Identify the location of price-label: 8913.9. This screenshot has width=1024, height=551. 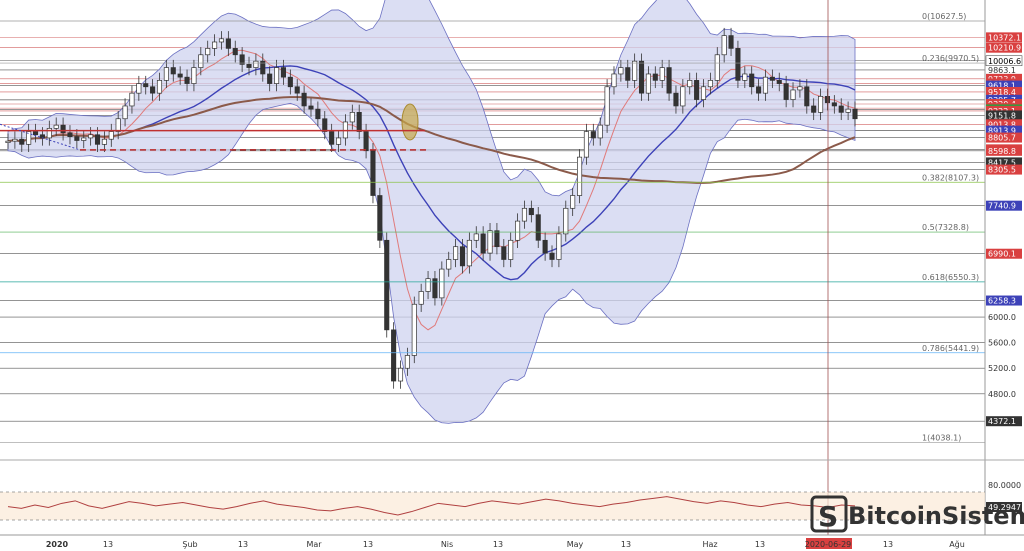
(1002, 131).